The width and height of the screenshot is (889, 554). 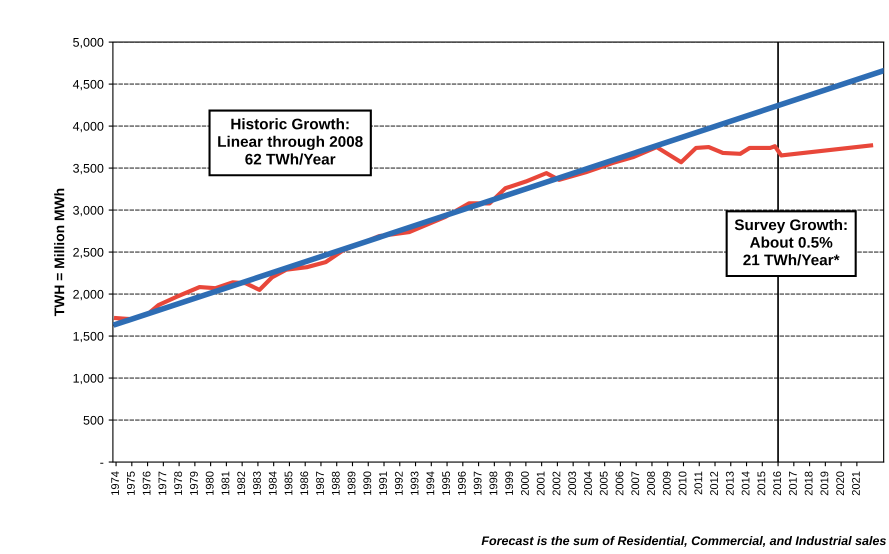 I want to click on x-tick-label: 1997, so click(x=478, y=483).